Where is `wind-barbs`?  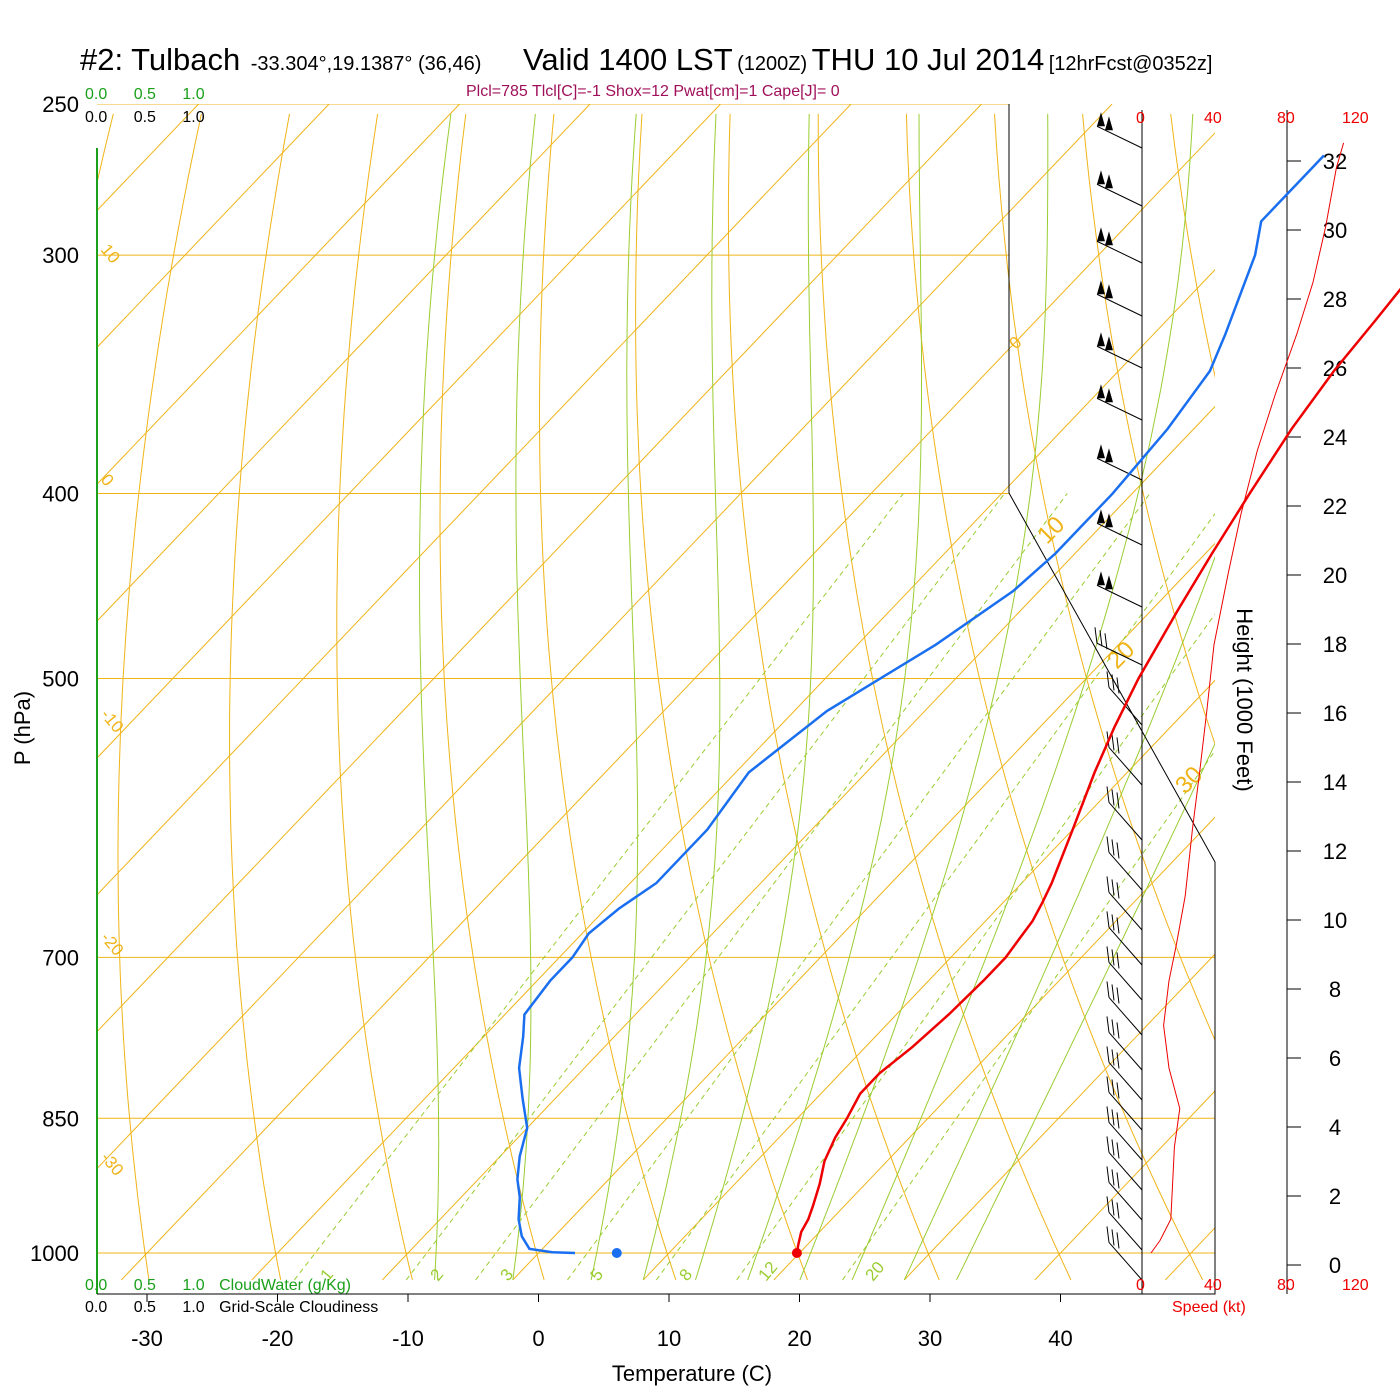 wind-barbs is located at coordinates (1118, 696).